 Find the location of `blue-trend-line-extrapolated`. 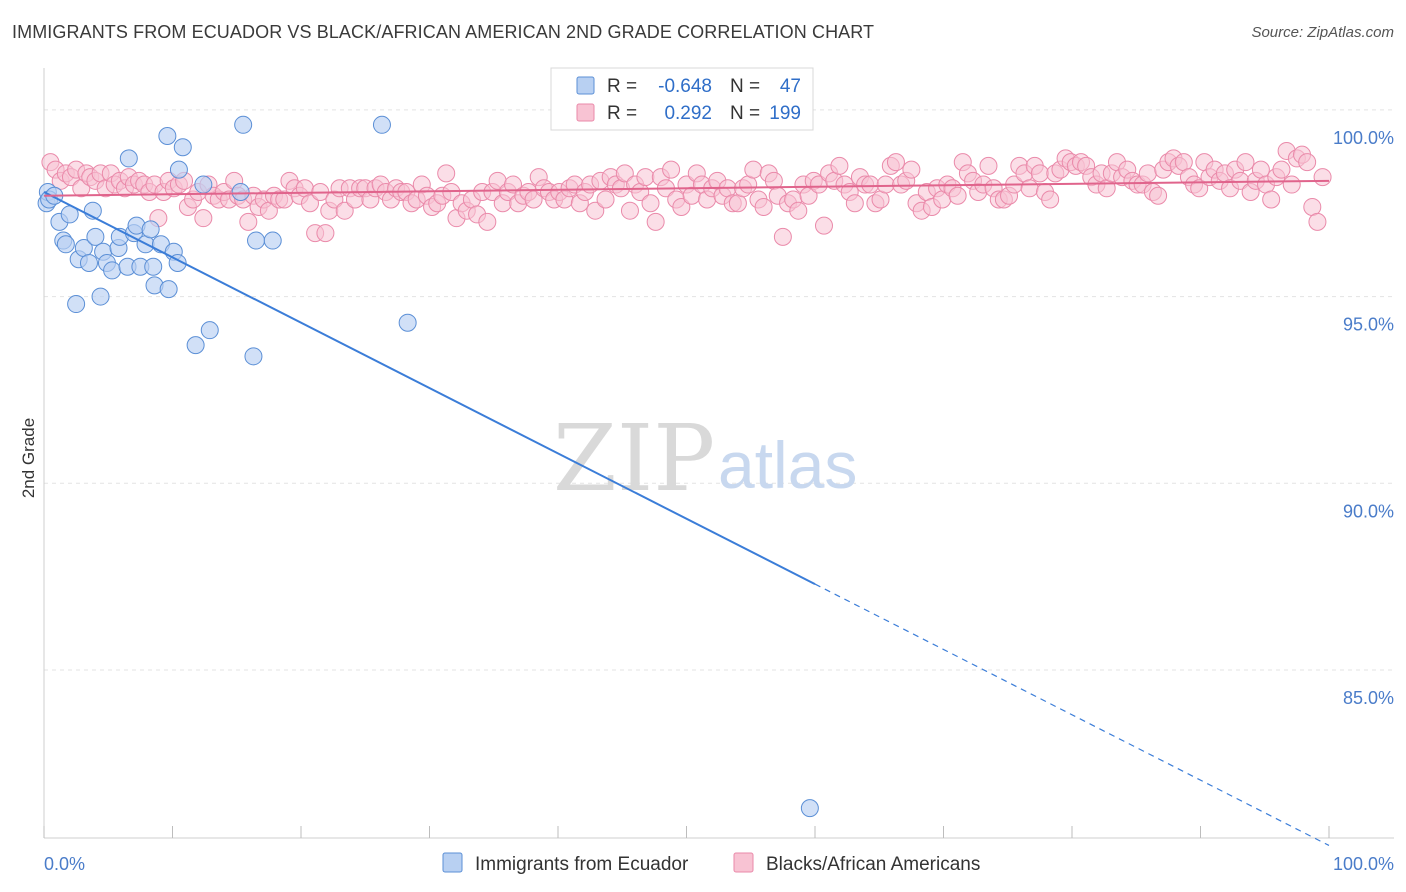

blue-trend-line-extrapolated is located at coordinates (1072, 715).